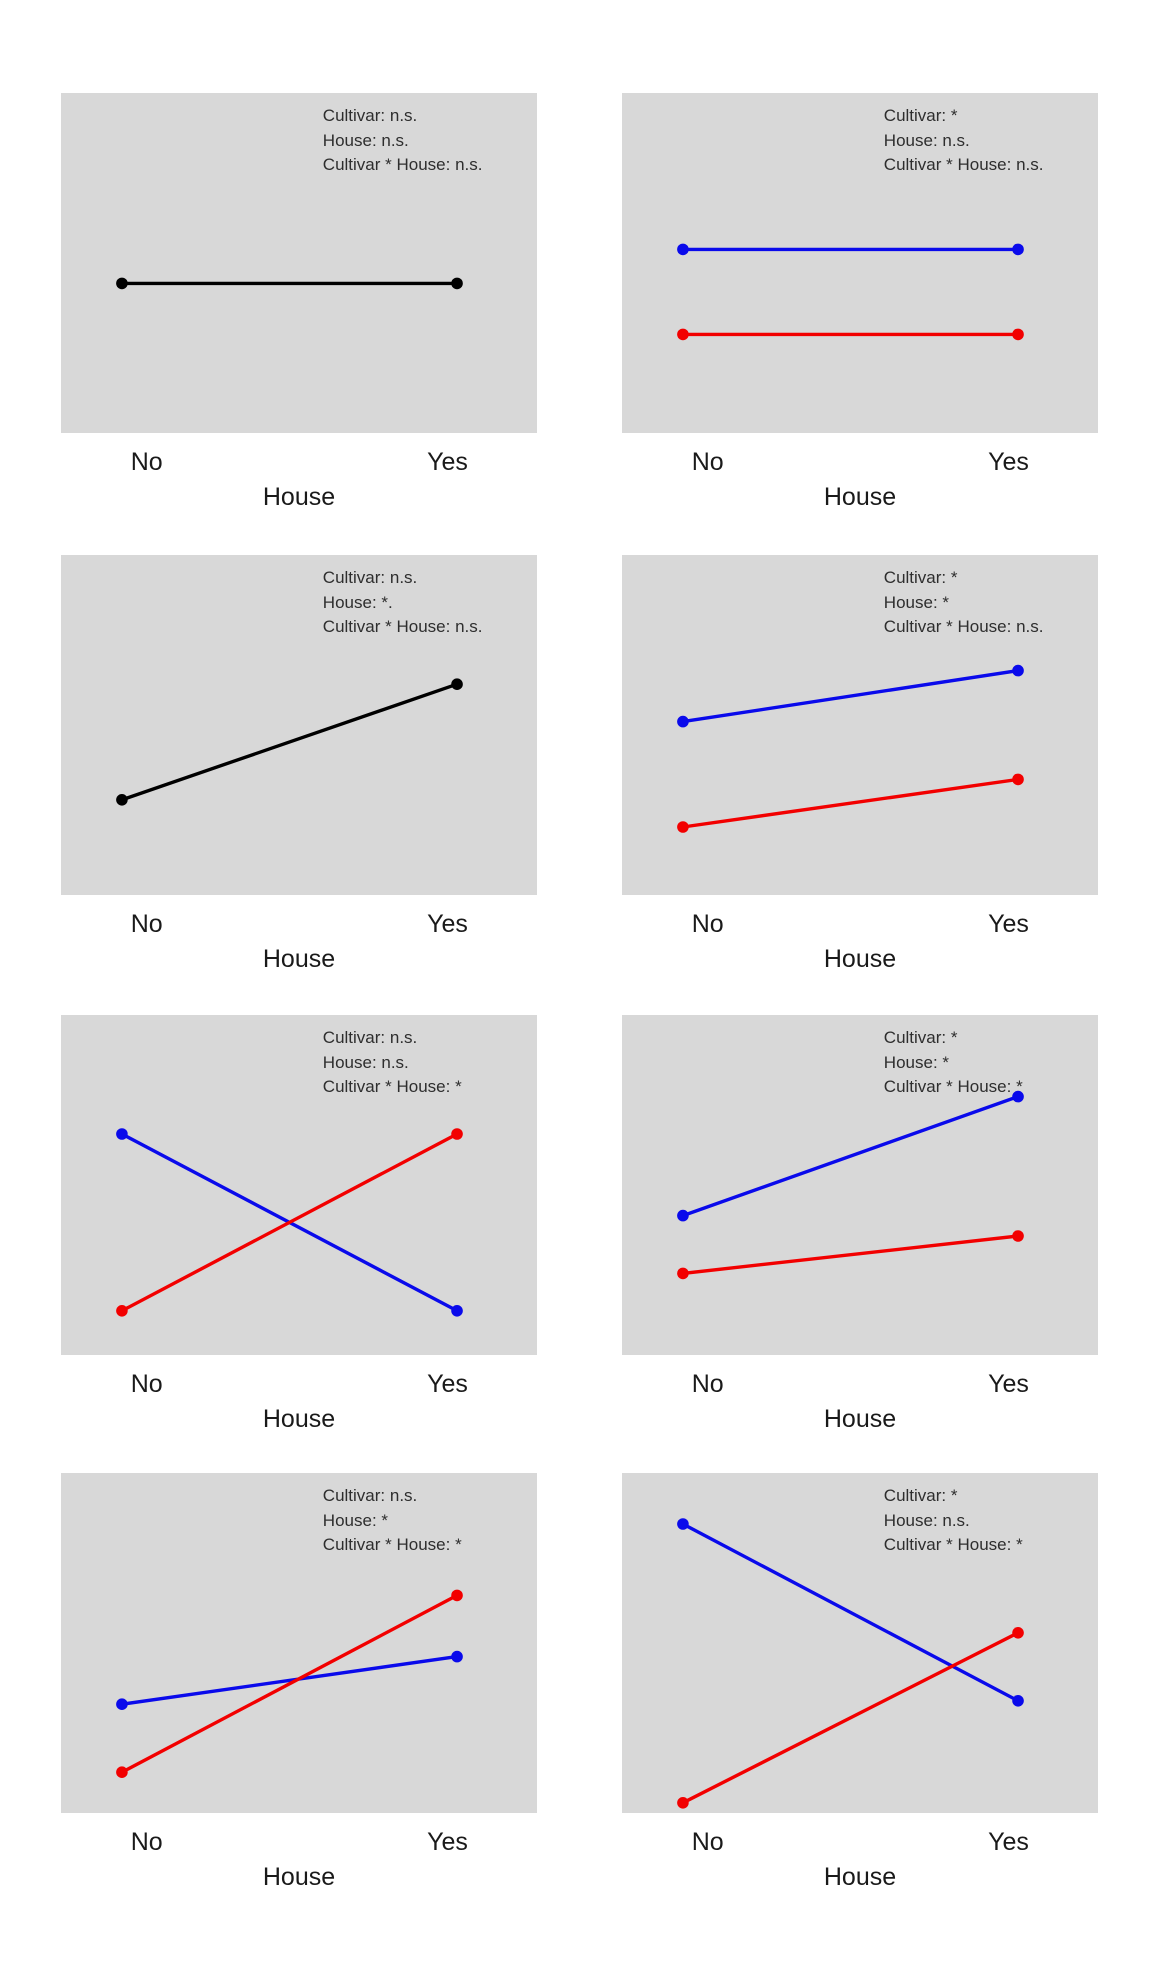  I want to click on annotation-line-house: House: *., so click(357, 602).